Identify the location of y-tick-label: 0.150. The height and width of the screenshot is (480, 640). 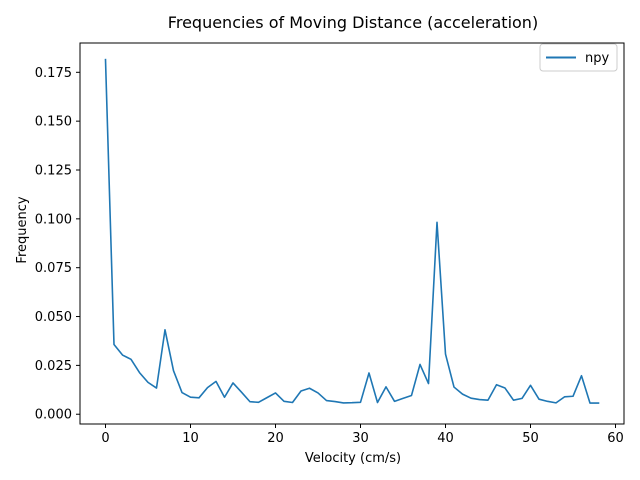
(53, 122).